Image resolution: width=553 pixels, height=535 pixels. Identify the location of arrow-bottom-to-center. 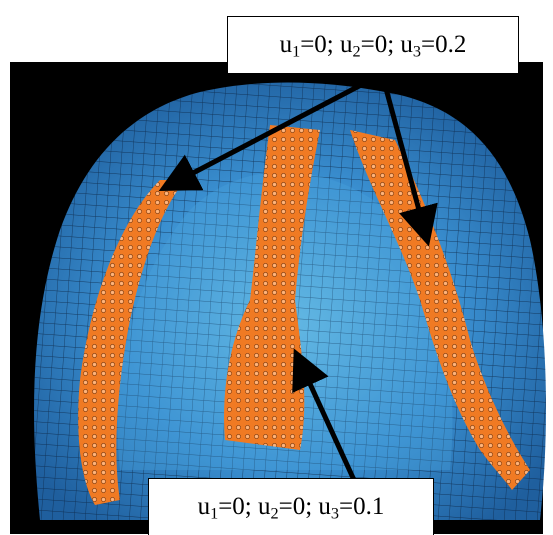
(324, 415).